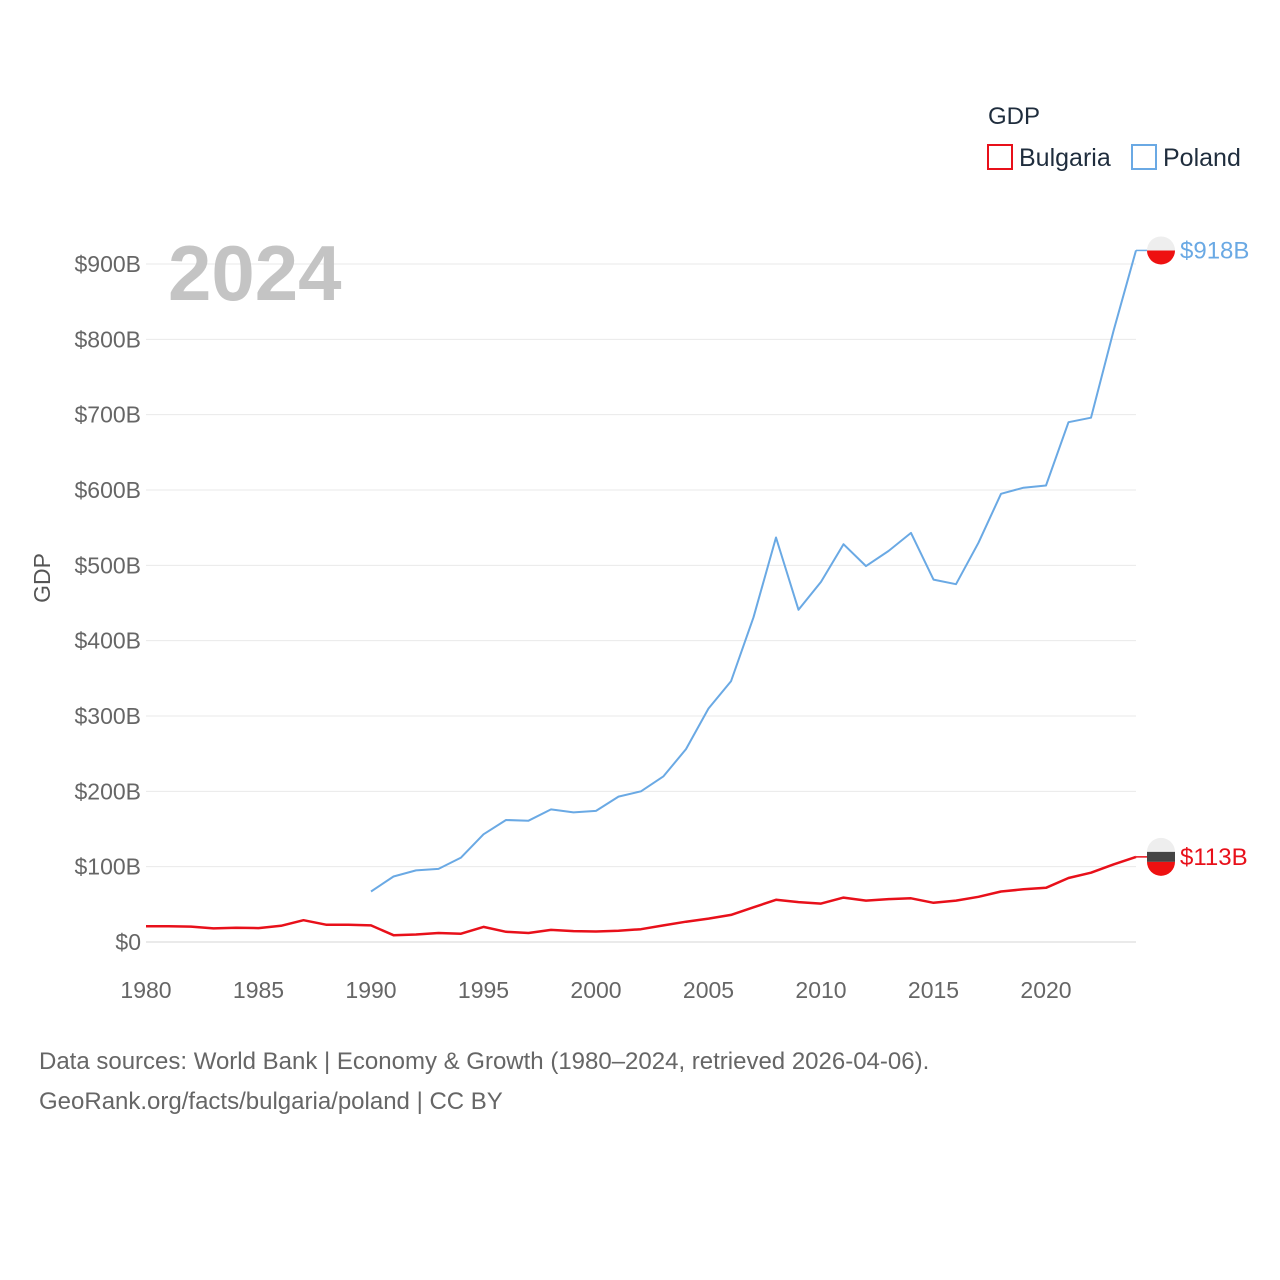 The height and width of the screenshot is (1280, 1280). What do you see at coordinates (641, 896) in the screenshot?
I see `series-line-bulgaria` at bounding box center [641, 896].